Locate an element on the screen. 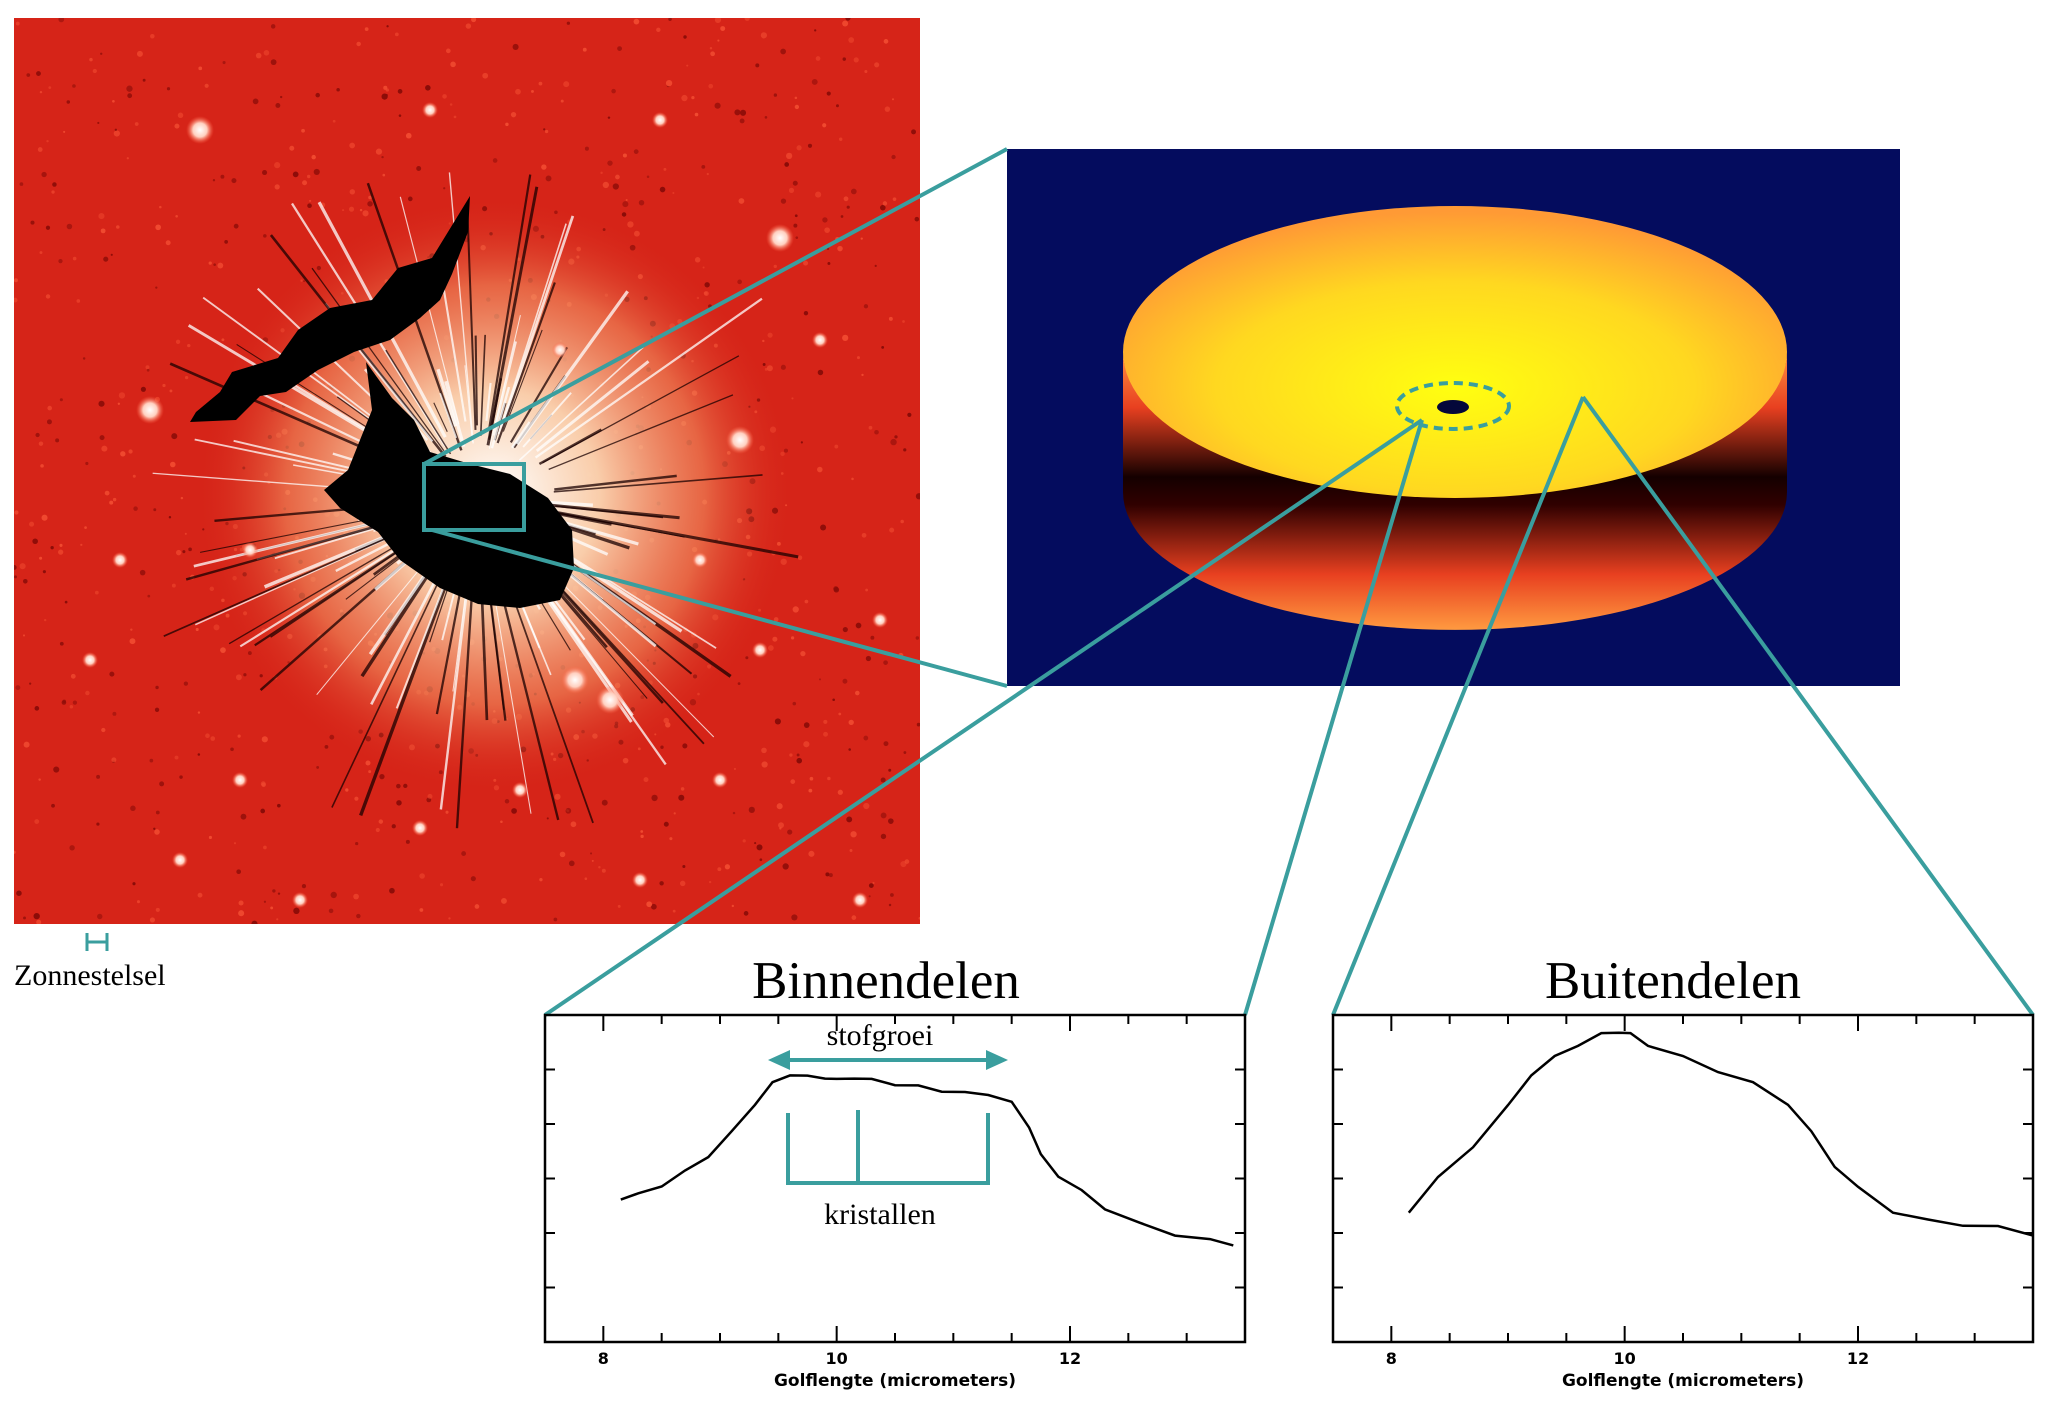 This screenshot has height=1427, width=2048. dark-core is located at coordinates (449, 485).